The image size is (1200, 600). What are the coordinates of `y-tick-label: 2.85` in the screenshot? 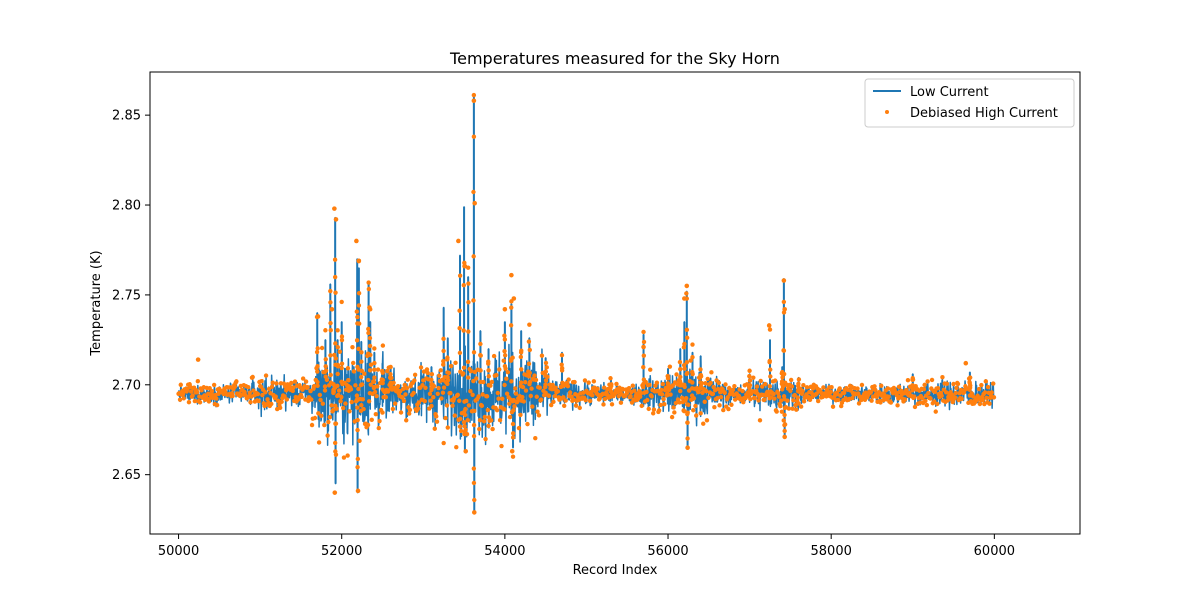 It's located at (126, 116).